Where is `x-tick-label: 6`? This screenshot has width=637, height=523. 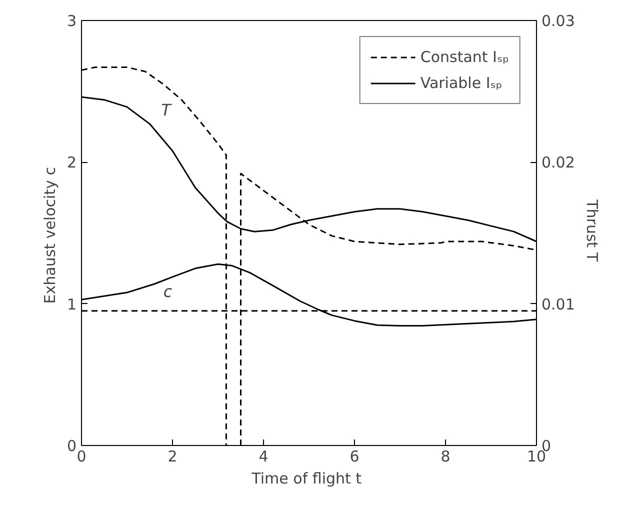 x-tick-label: 6 is located at coordinates (355, 457).